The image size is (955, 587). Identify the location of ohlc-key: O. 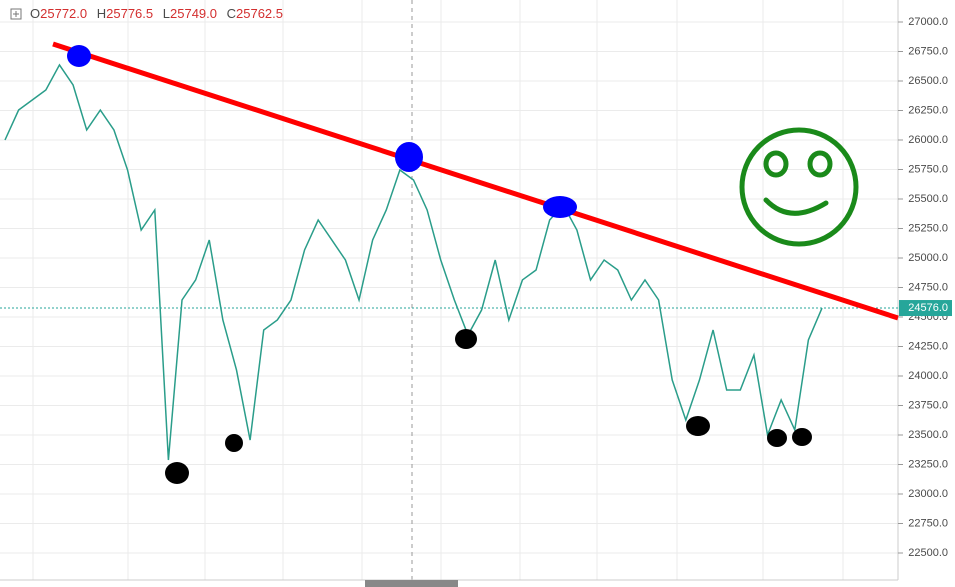
(35, 13).